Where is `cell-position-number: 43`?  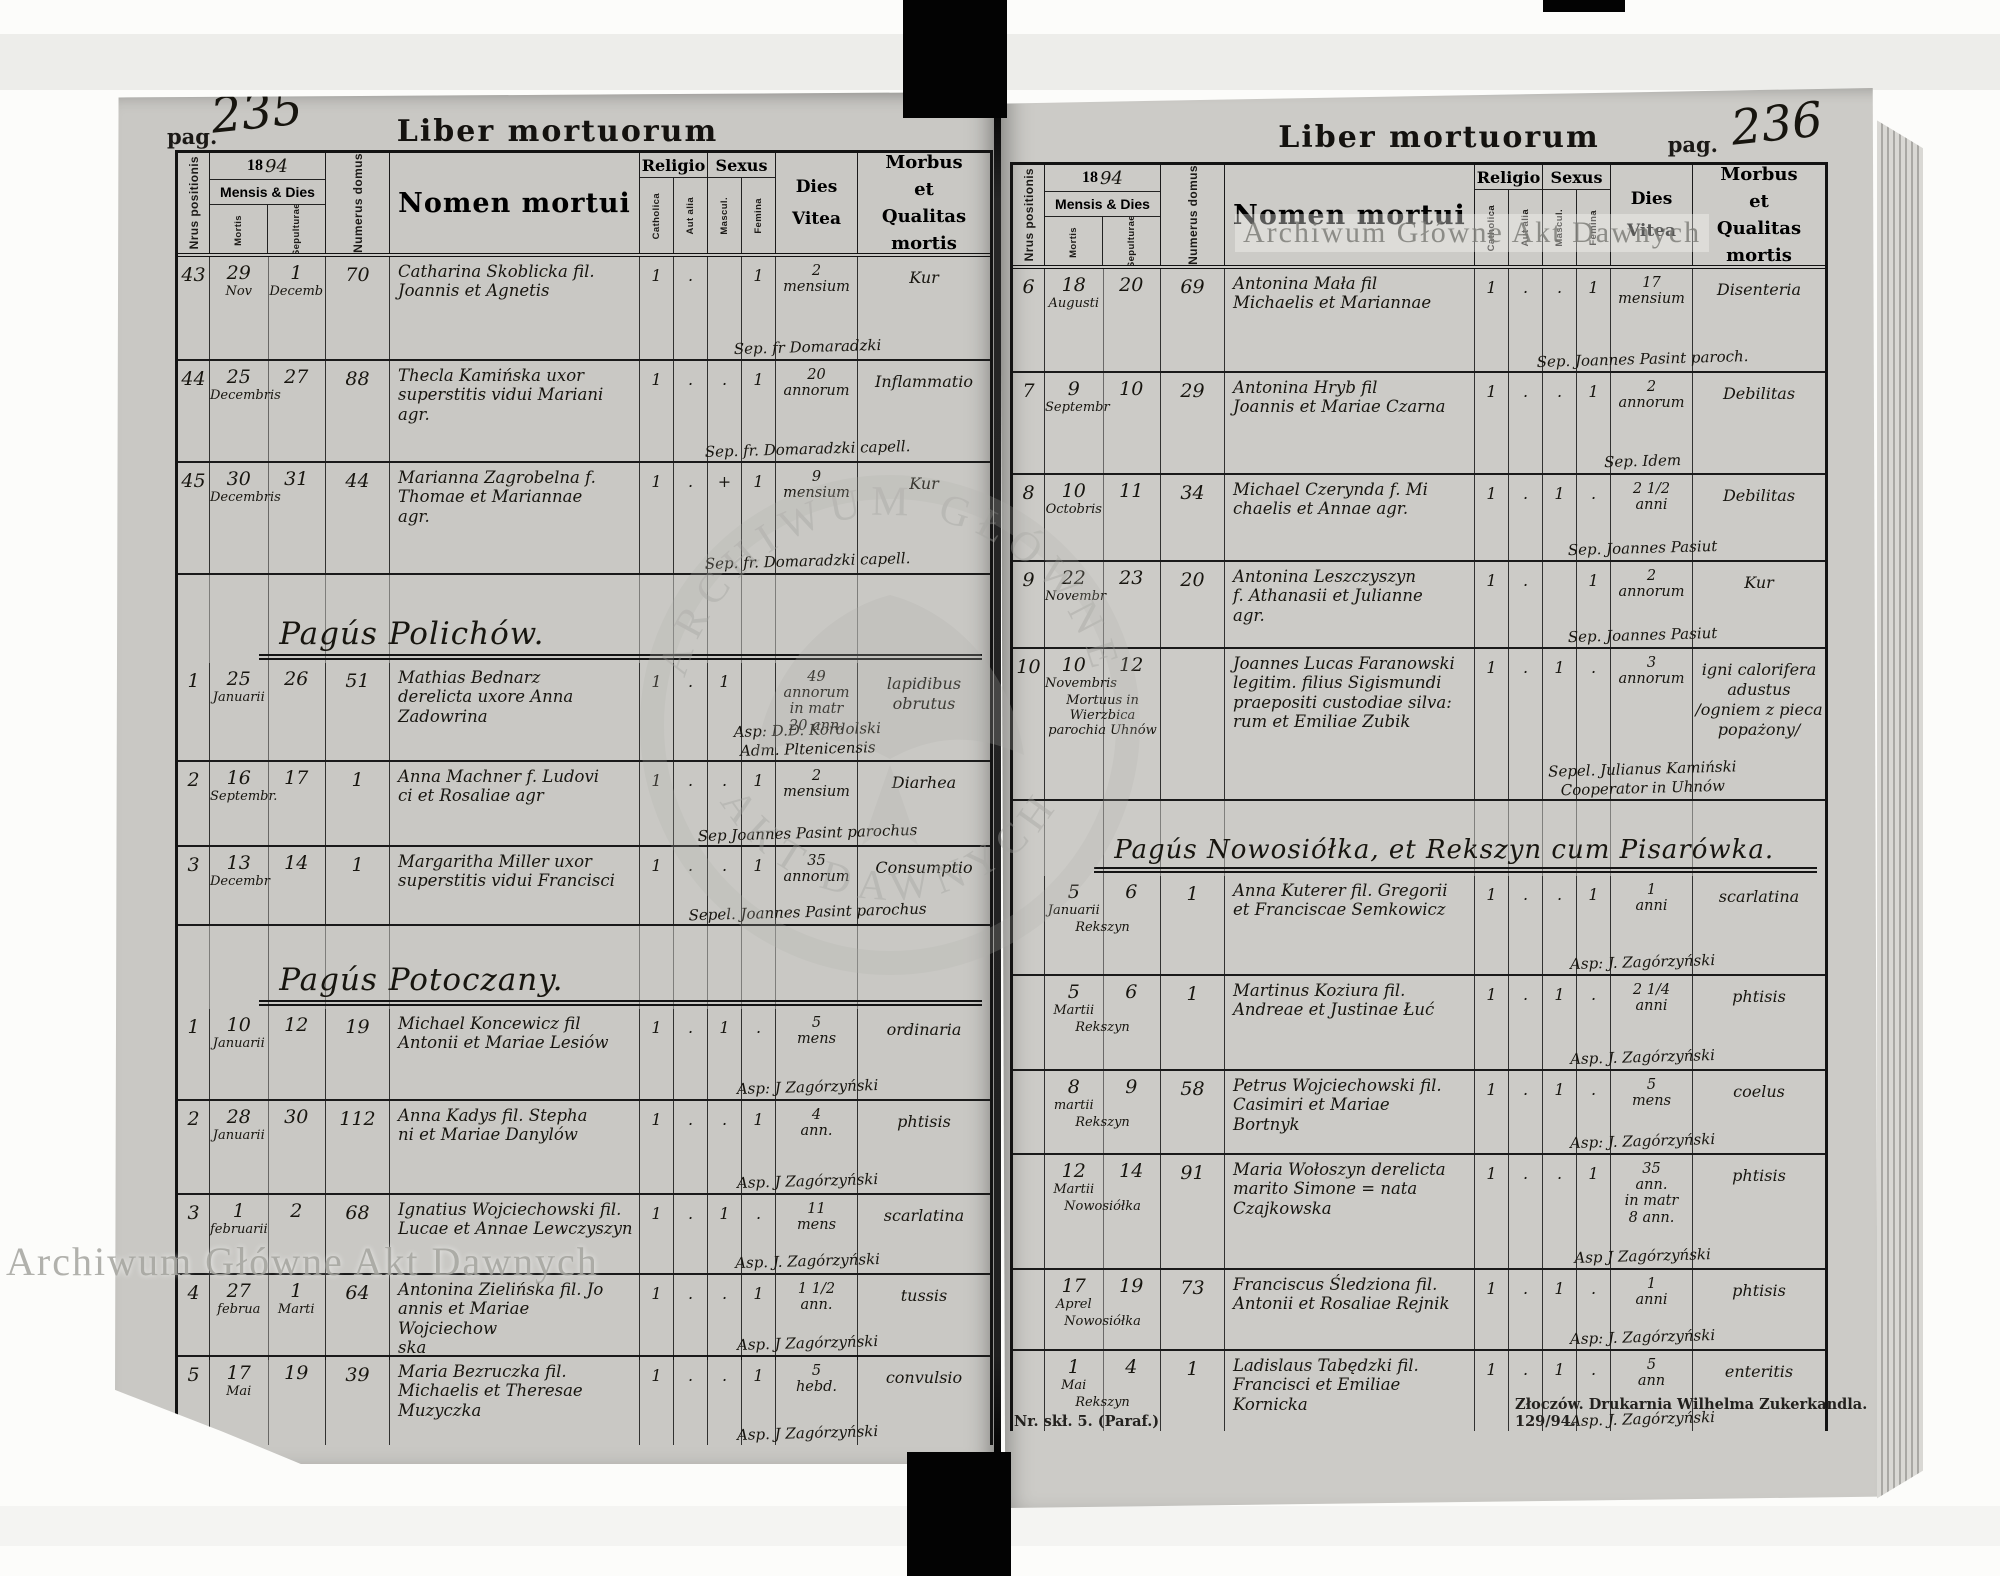 cell-position-number: 43 is located at coordinates (194, 308).